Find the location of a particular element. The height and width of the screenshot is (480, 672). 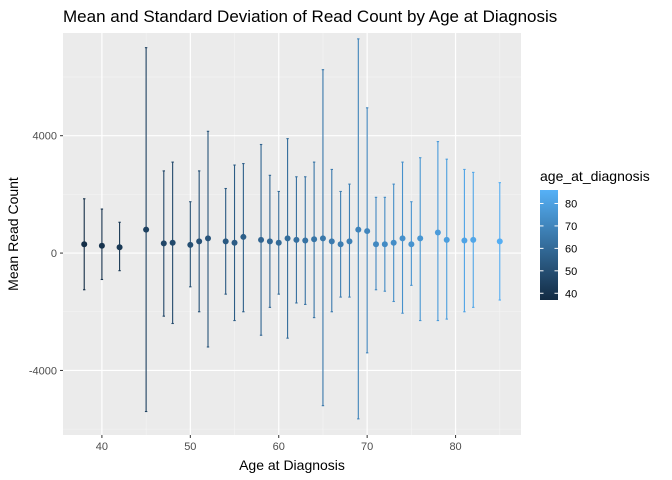

x-tick-label: 50 is located at coordinates (190, 447).